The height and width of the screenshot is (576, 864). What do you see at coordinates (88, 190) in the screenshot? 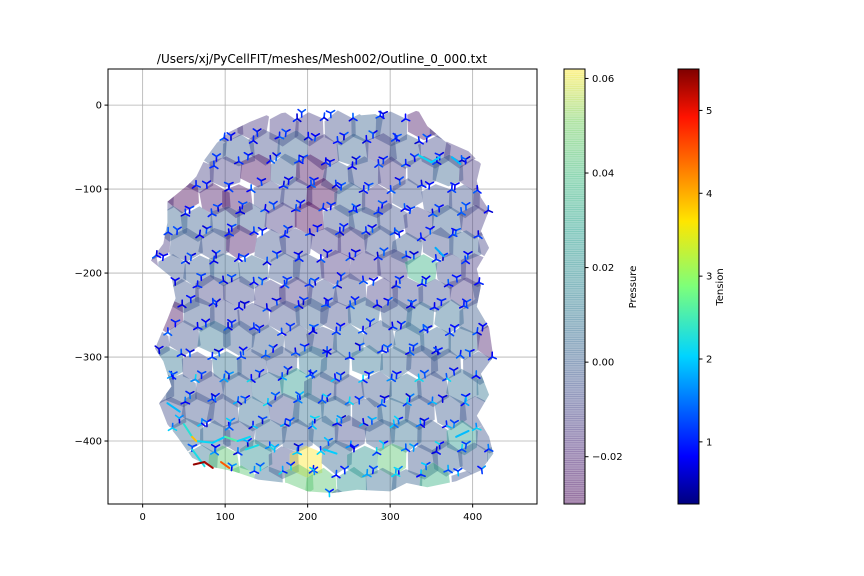
I see `y-tick-label: −100` at bounding box center [88, 190].